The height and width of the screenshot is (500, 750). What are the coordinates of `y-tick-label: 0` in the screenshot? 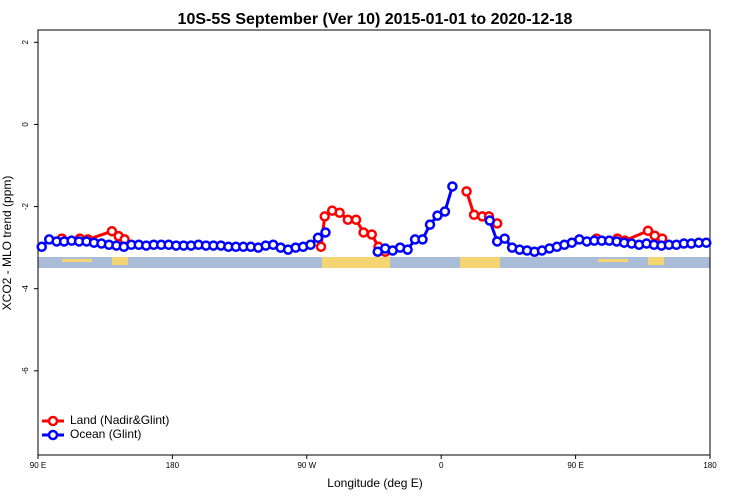 It's located at (25, 124).